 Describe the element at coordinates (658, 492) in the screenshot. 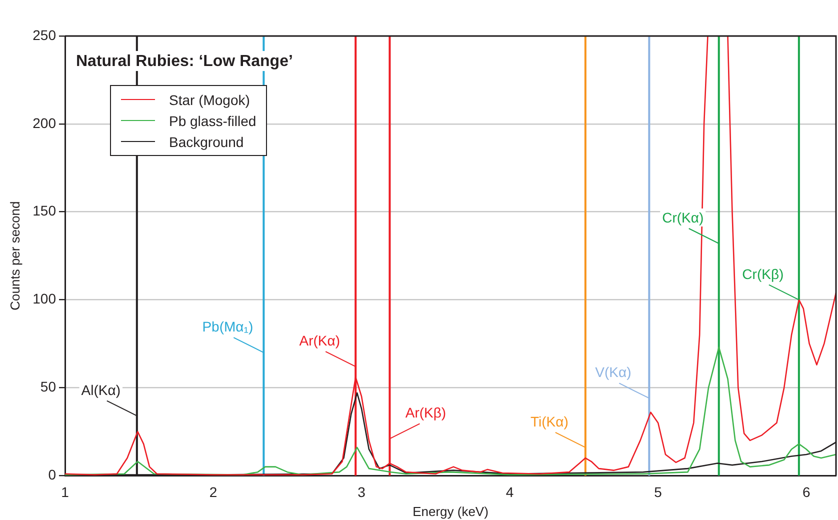

I see `x-tick-label: 5` at that location.